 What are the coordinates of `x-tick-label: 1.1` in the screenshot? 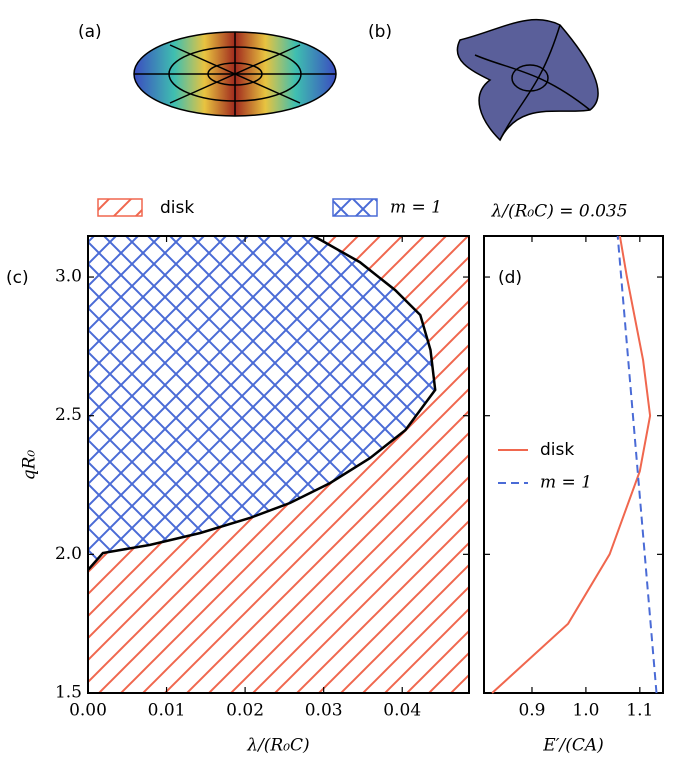 It's located at (639, 711).